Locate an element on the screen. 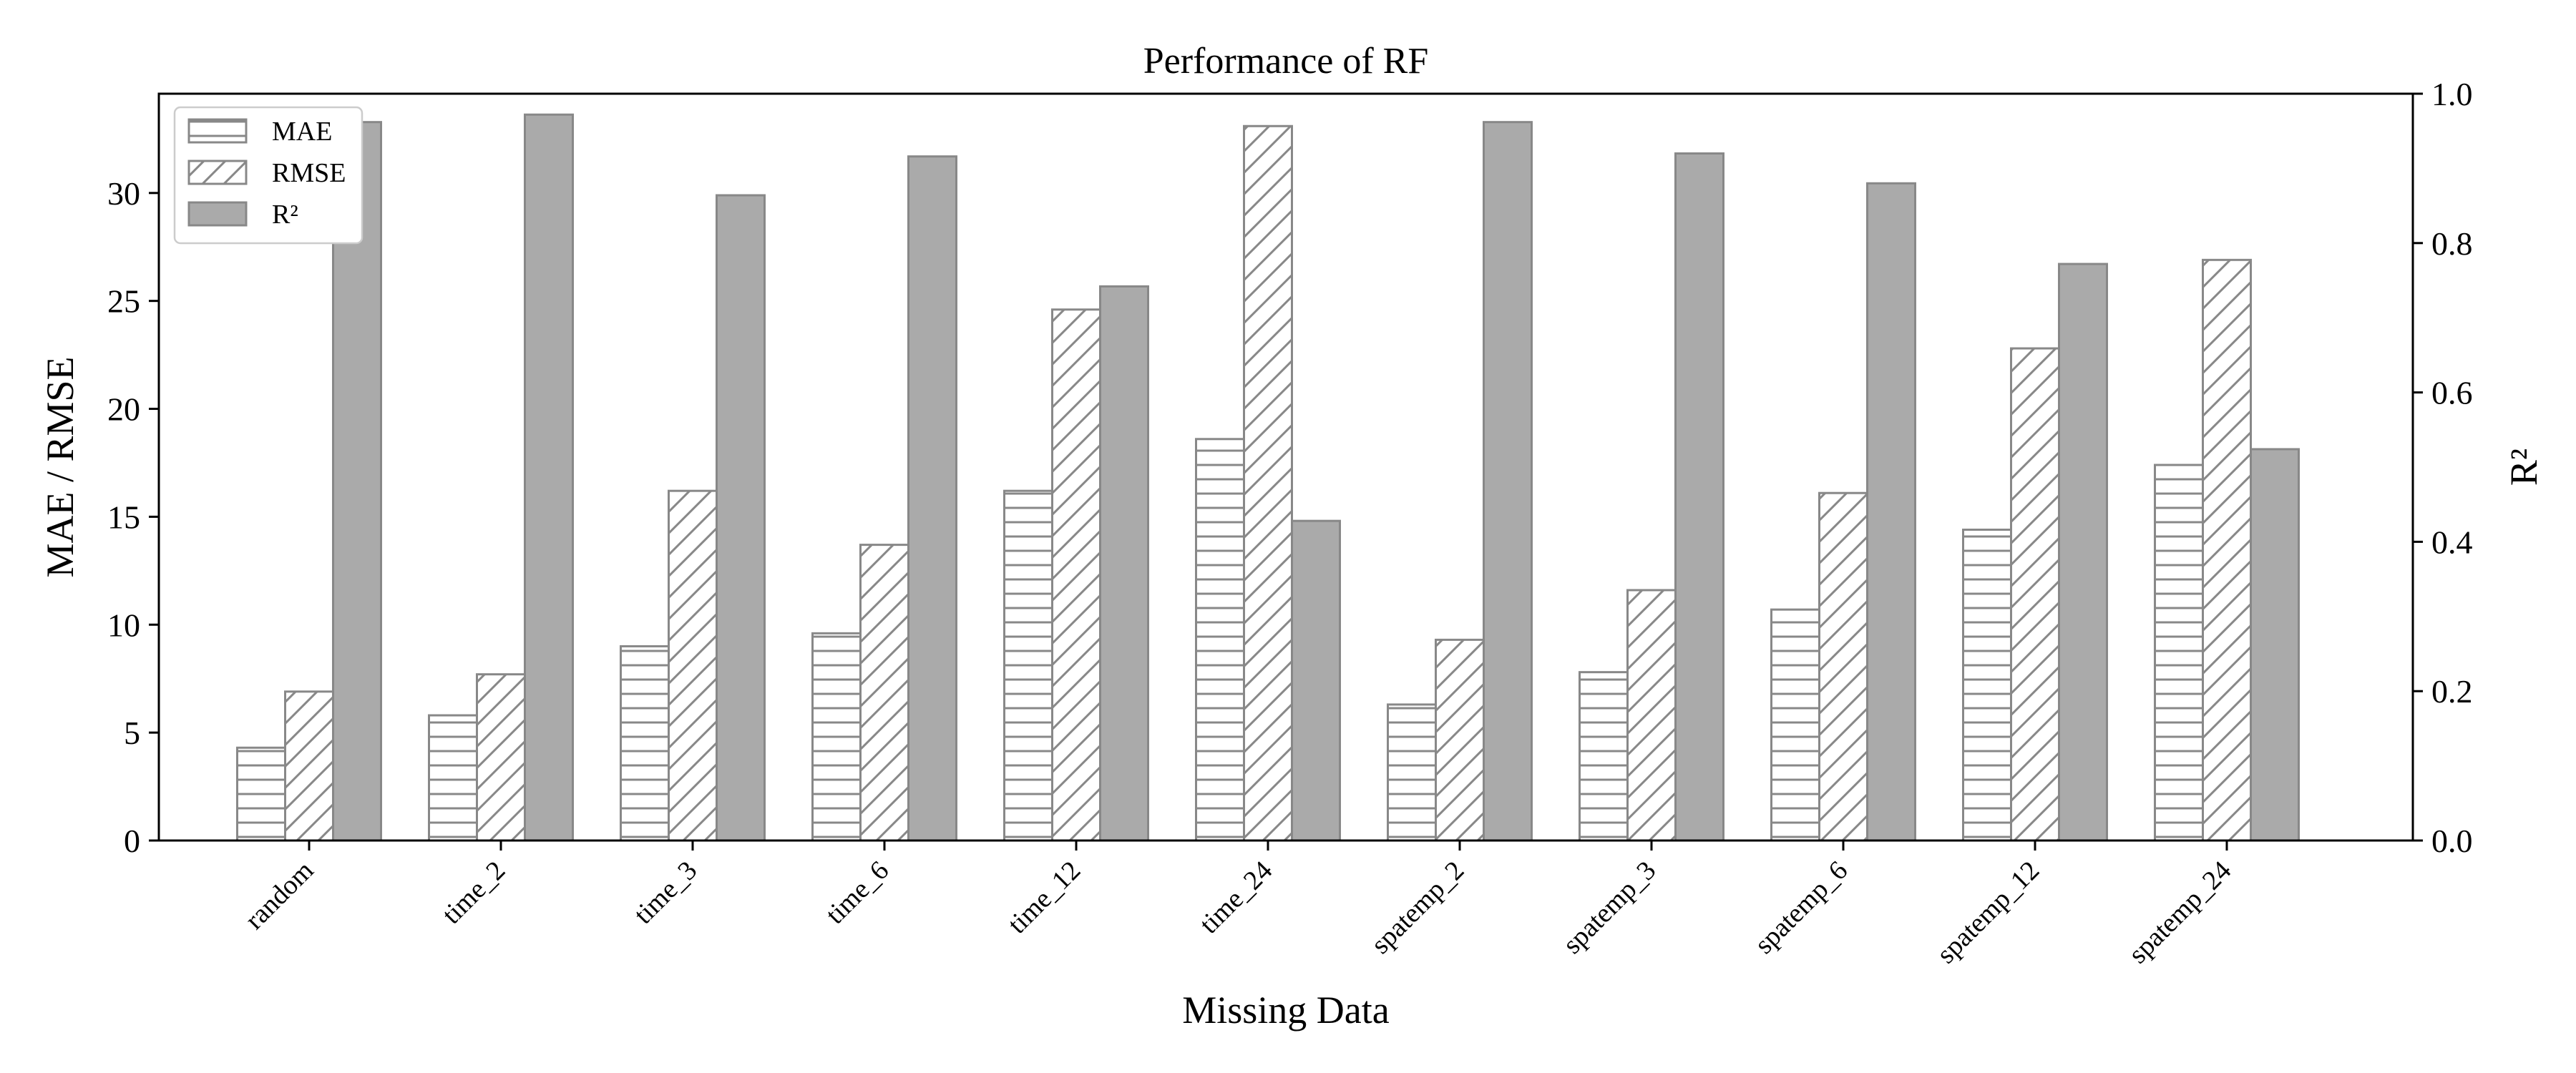  legend: MAE RMSE R² is located at coordinates (268, 175).